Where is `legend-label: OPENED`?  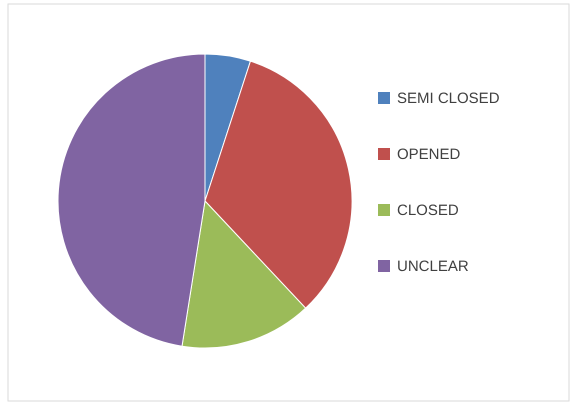 legend-label: OPENED is located at coordinates (429, 154).